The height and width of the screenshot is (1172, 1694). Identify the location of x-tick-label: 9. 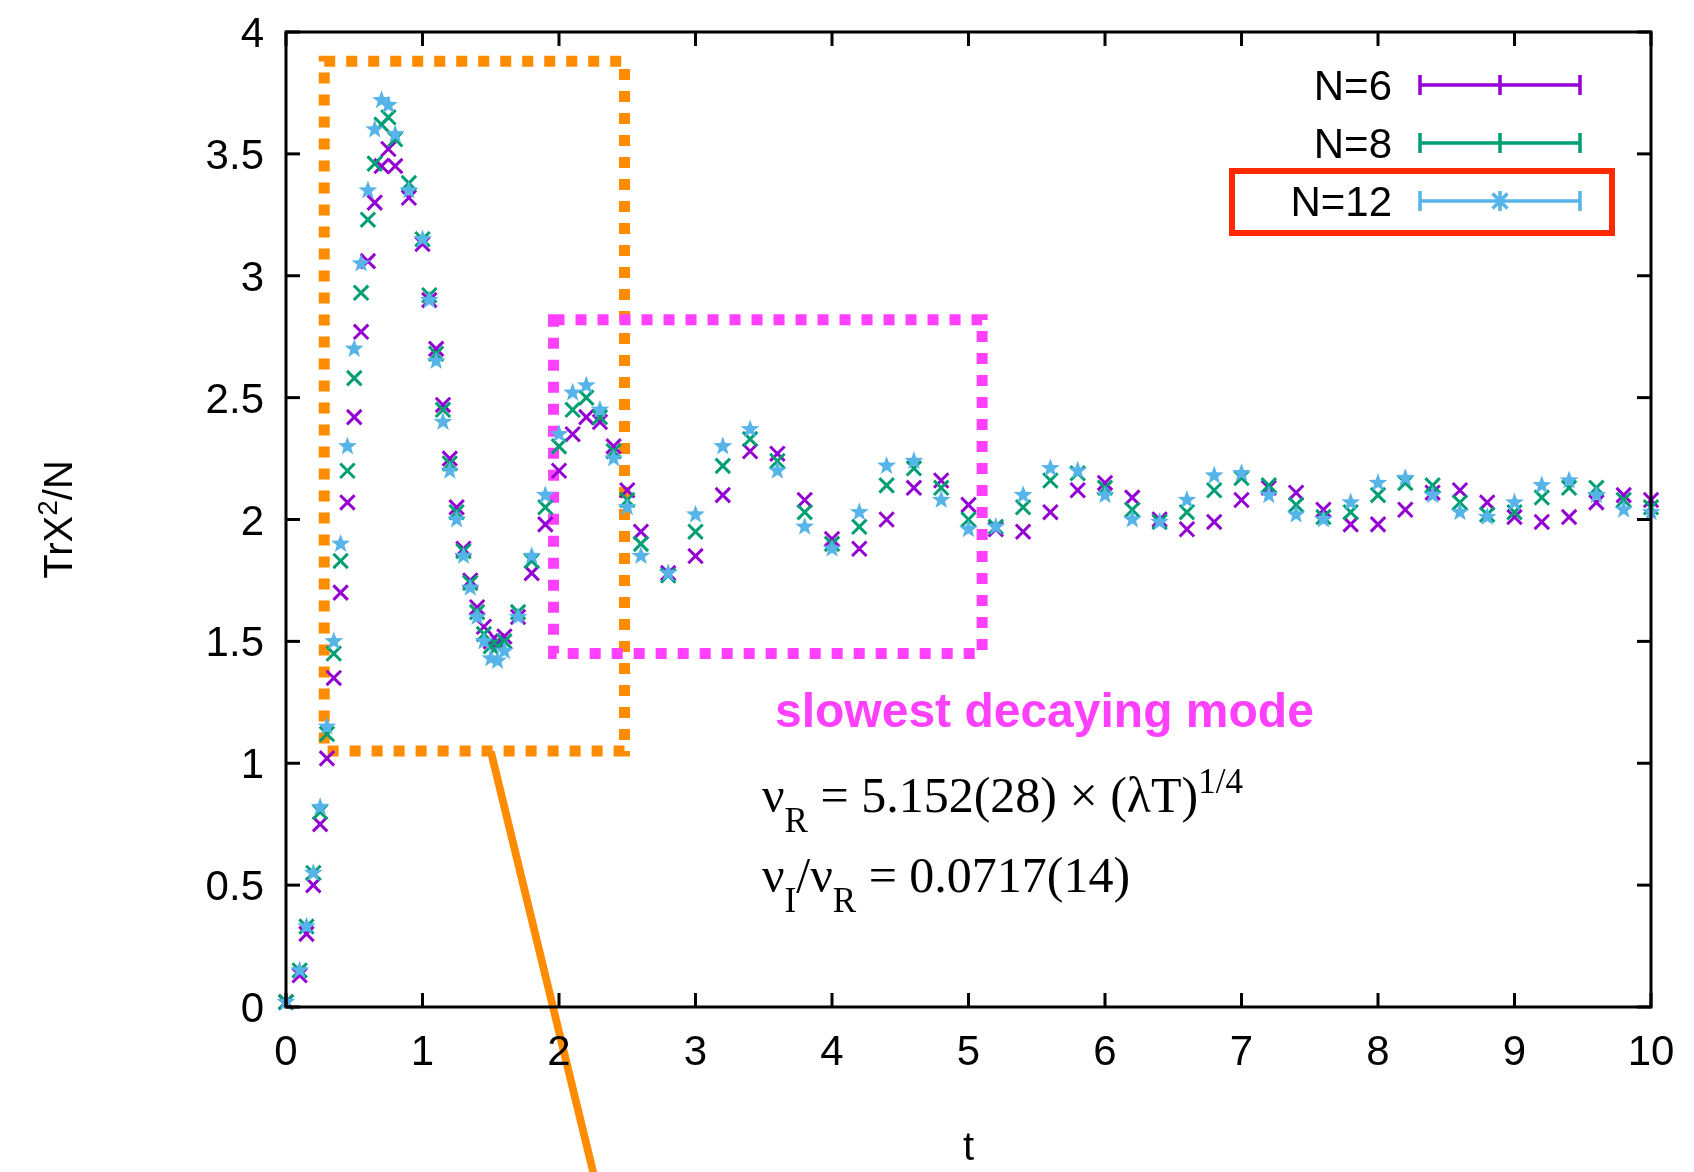
(1514, 1050).